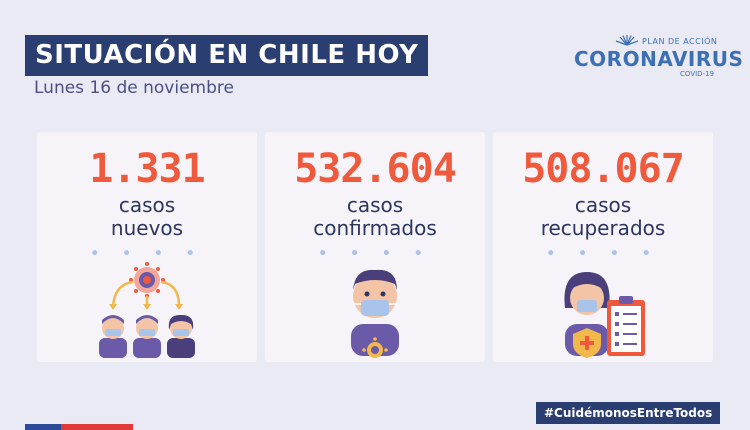  What do you see at coordinates (147, 228) in the screenshot?
I see `new-cases-label-line2: nuevos` at bounding box center [147, 228].